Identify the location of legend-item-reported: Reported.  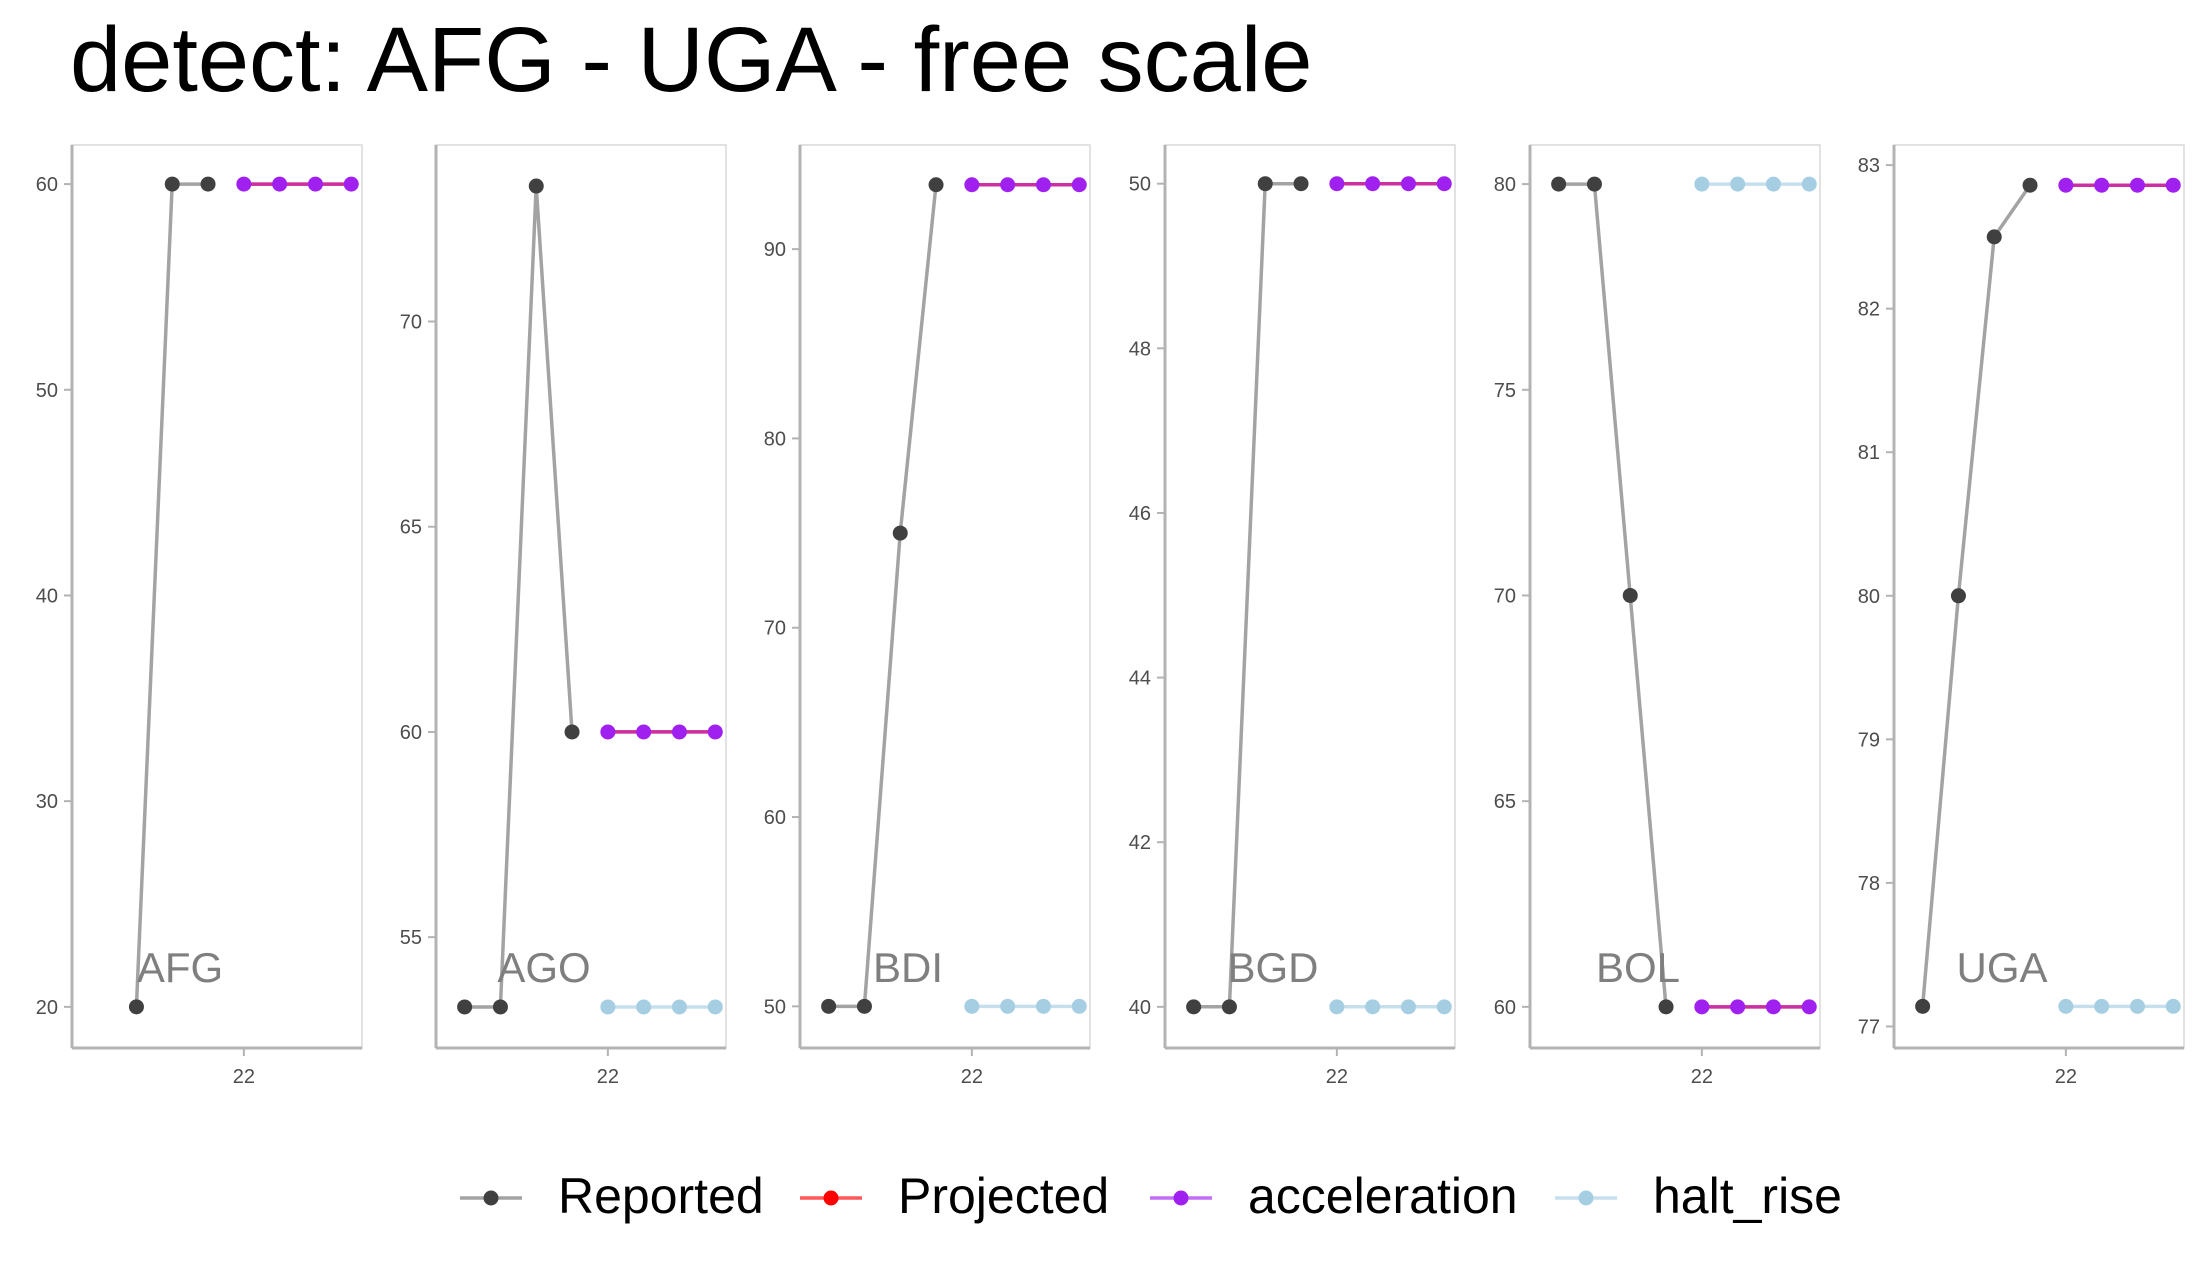
(612, 1196).